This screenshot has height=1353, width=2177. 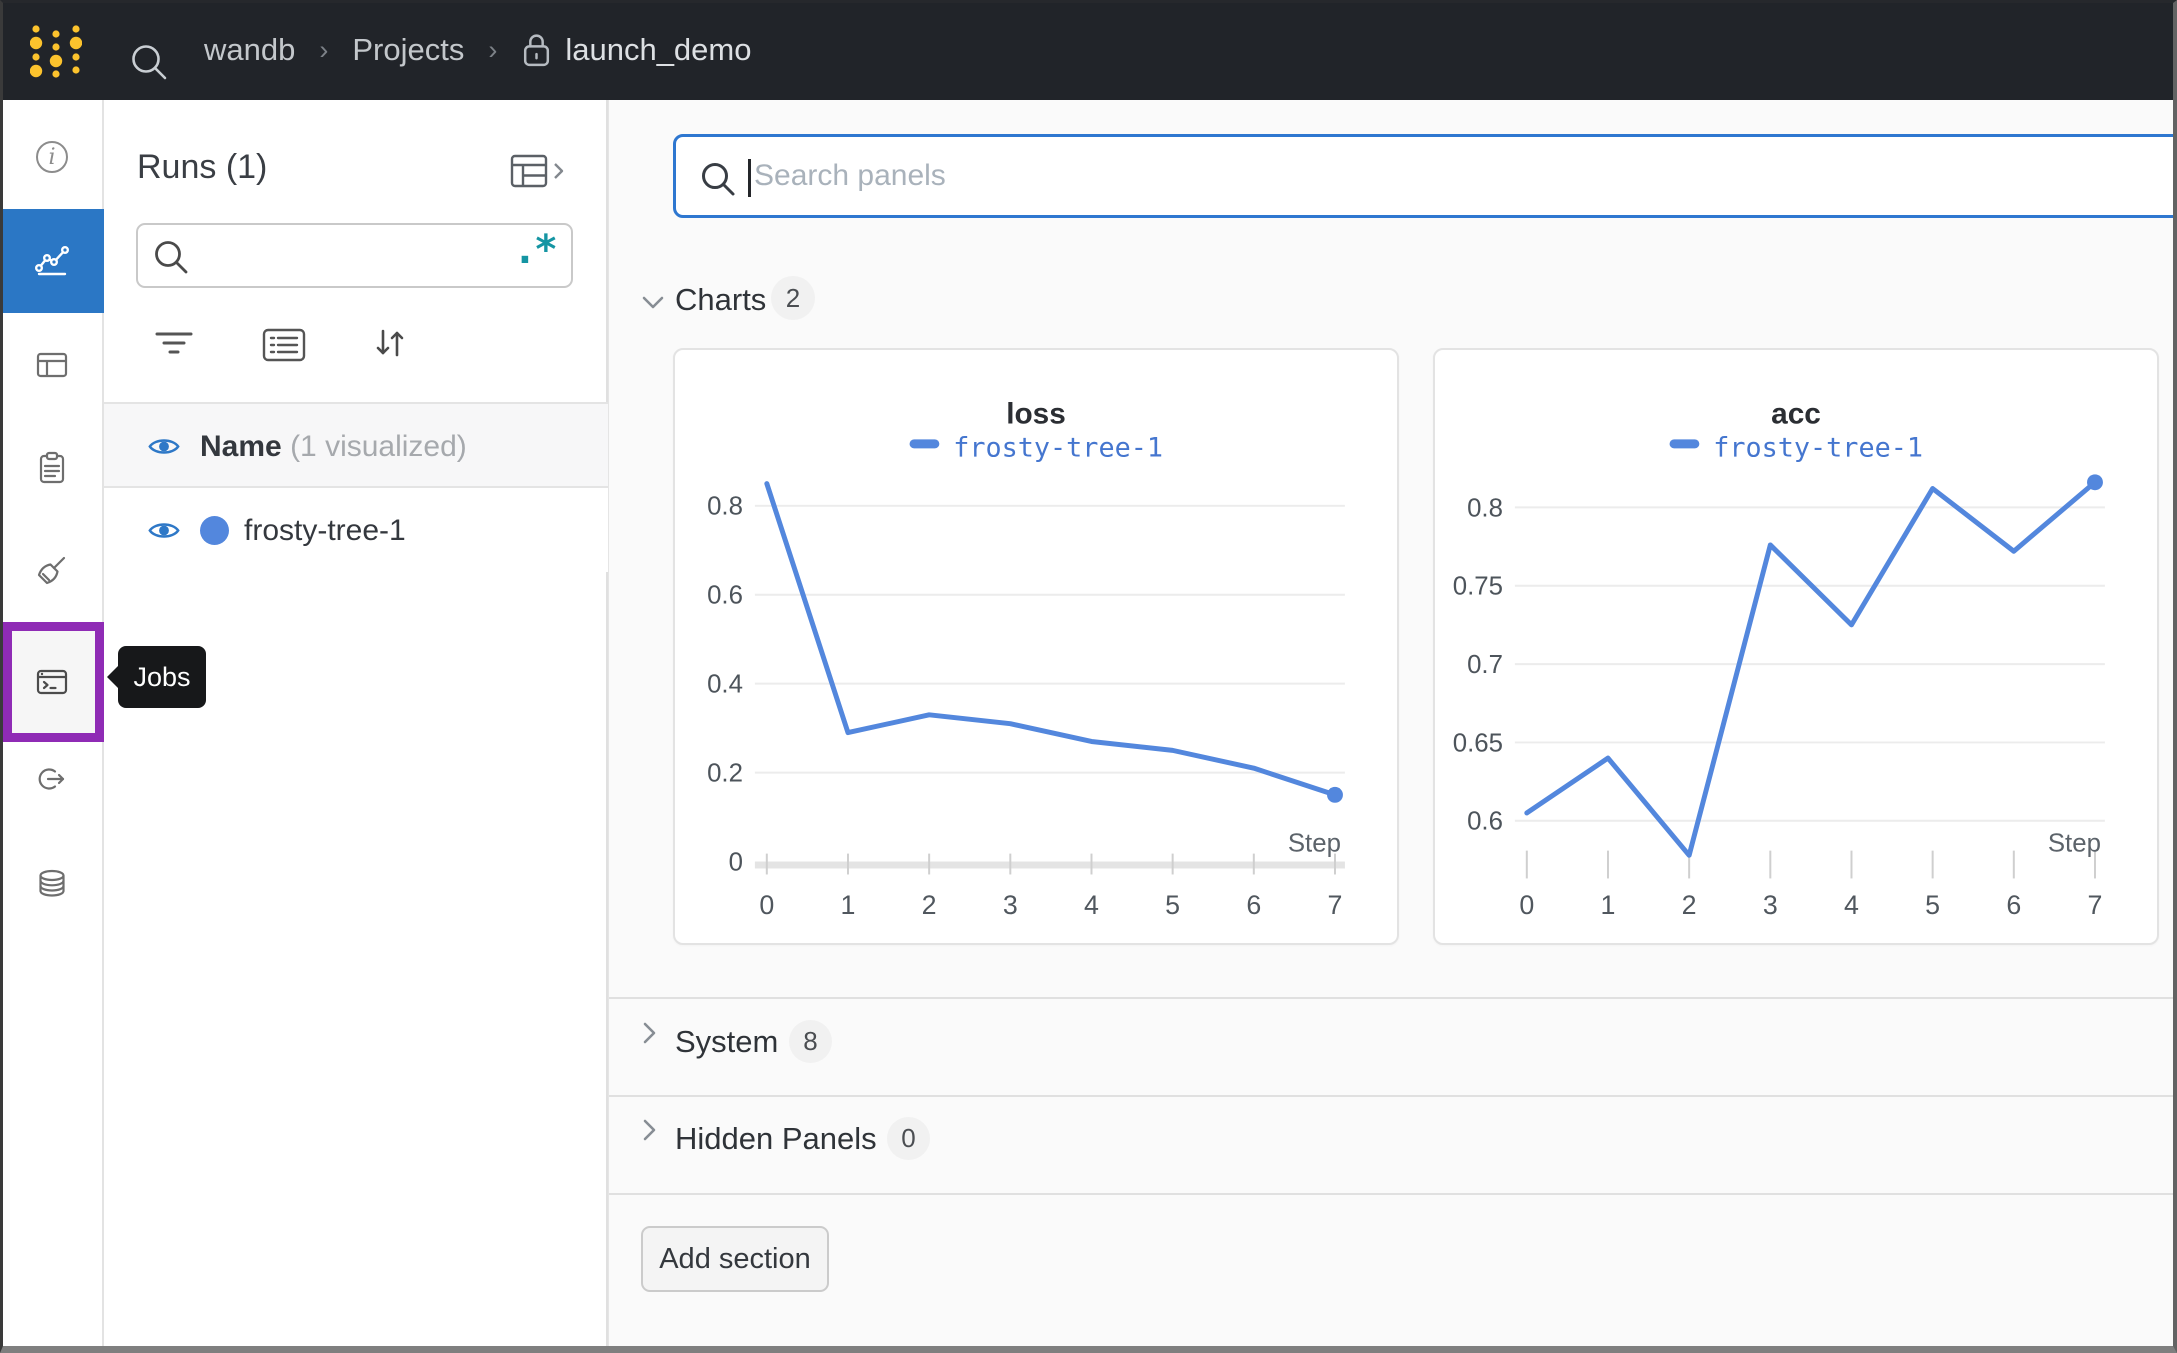 I want to click on sidebar-nav: i, so click(x=103, y=726).